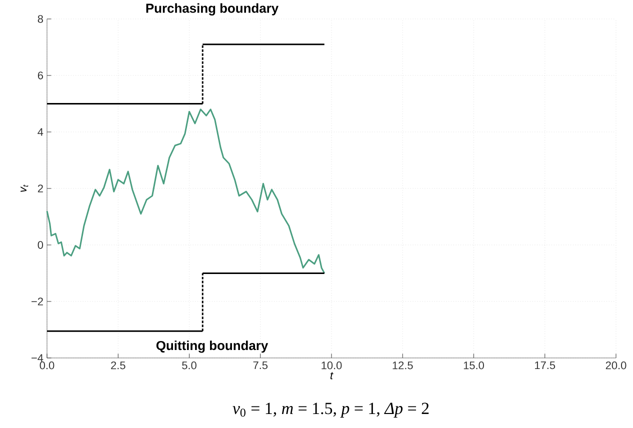 The image size is (633, 428). Describe the element at coordinates (37, 302) in the screenshot. I see `y-tick-label: −2` at that location.